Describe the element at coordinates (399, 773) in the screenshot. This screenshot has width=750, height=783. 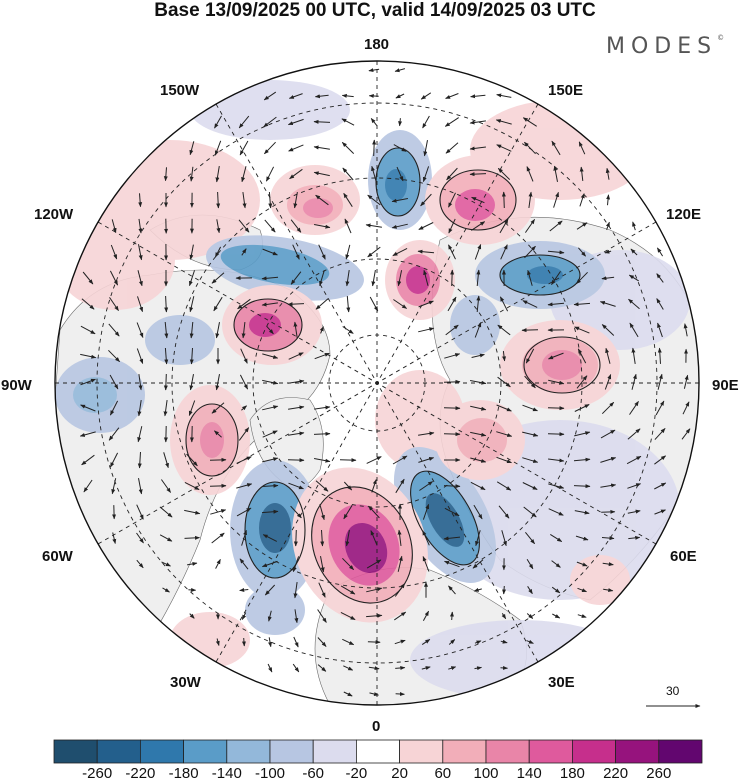
I see `colorbar-tick-label: 20` at that location.